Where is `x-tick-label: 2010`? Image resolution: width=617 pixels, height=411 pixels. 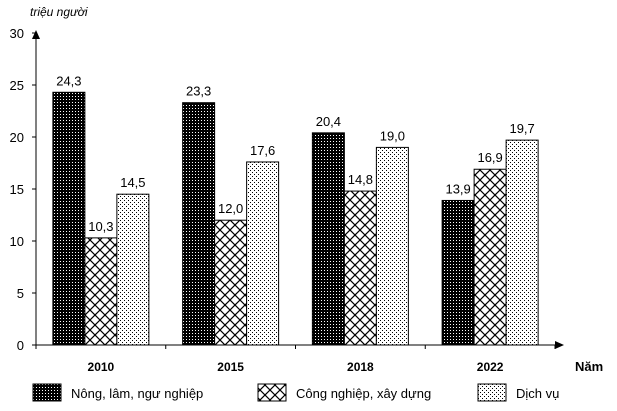
x-tick-label: 2010 is located at coordinates (101, 367).